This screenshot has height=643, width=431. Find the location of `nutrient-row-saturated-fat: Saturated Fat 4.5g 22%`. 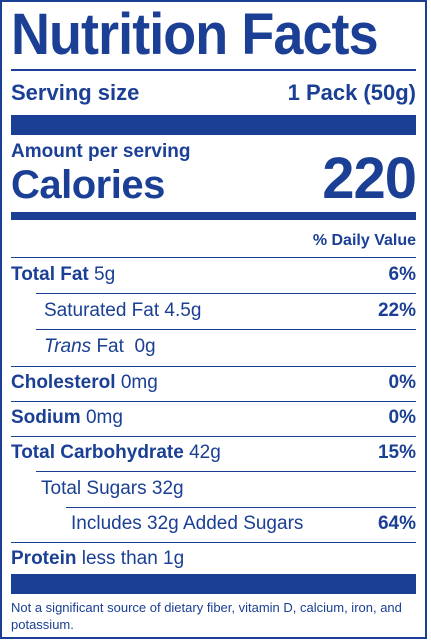

nutrient-row-saturated-fat: Saturated Fat 4.5g 22% is located at coordinates (213, 311).